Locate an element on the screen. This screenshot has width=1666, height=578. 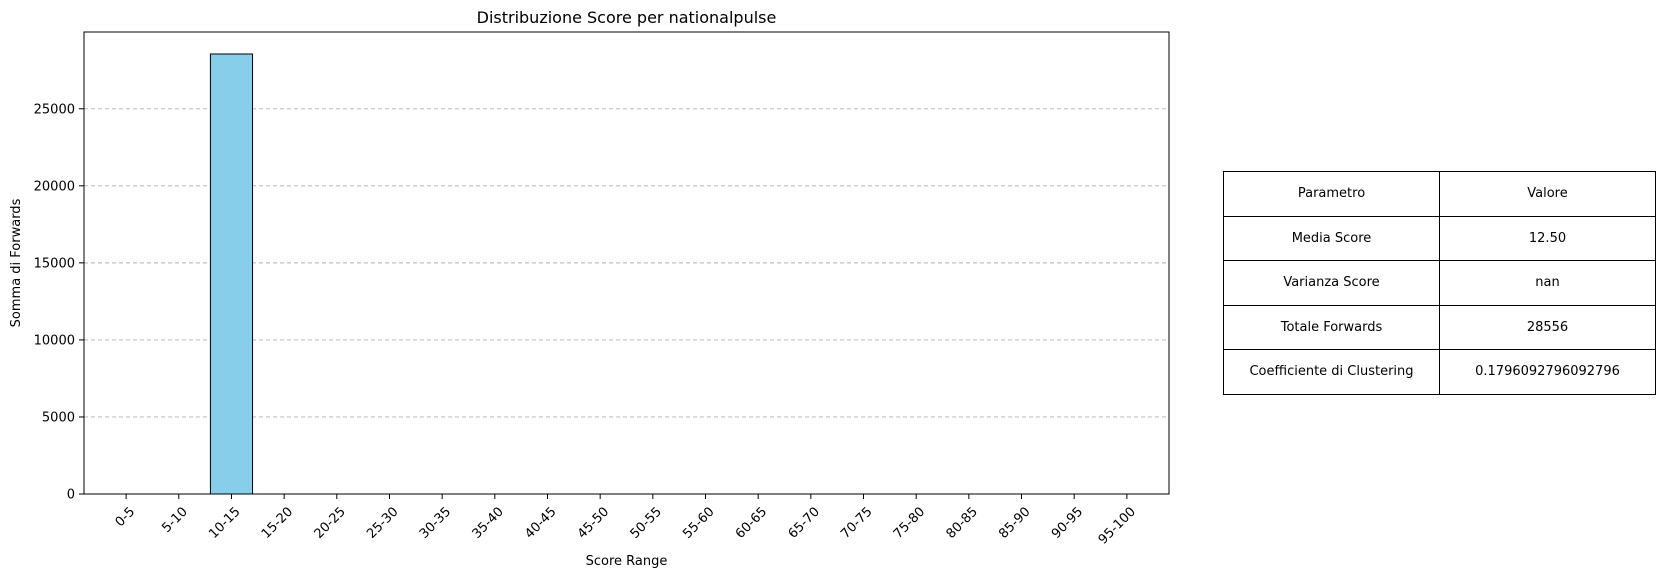
x-tick-label: 65-70 is located at coordinates (804, 522).